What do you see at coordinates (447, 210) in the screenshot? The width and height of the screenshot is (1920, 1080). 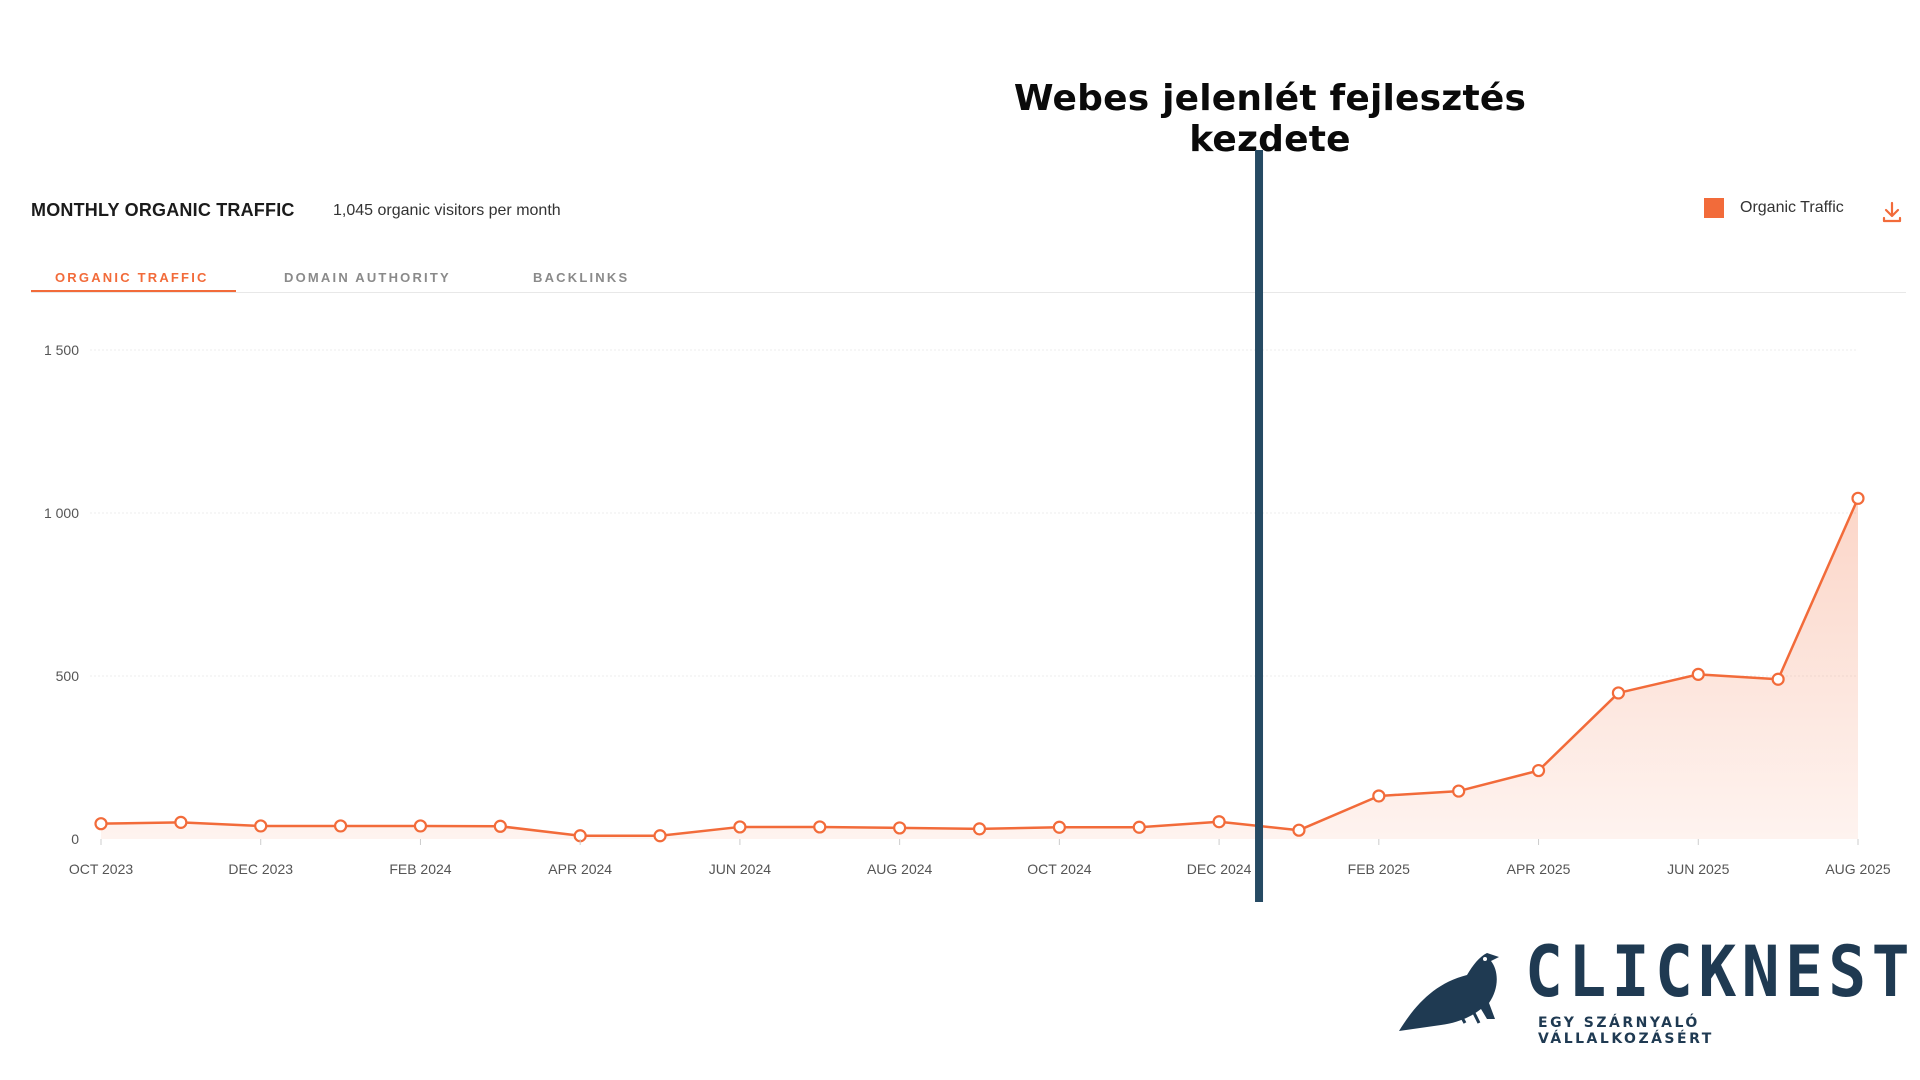 I see `chart-card-subtitle: 1,045 organic visitors per month` at bounding box center [447, 210].